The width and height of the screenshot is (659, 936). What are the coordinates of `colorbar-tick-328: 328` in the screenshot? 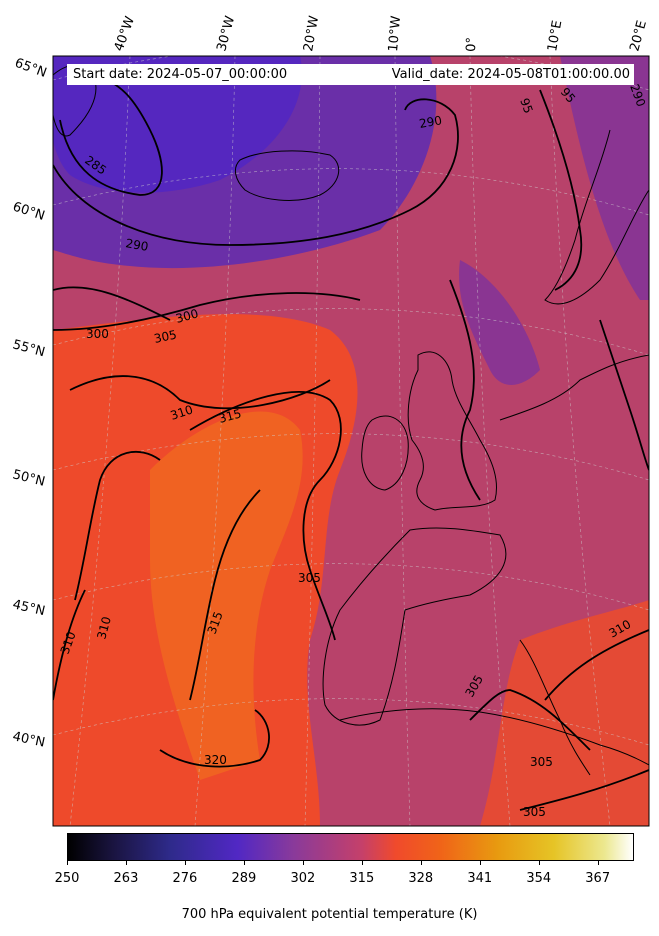 It's located at (421, 878).